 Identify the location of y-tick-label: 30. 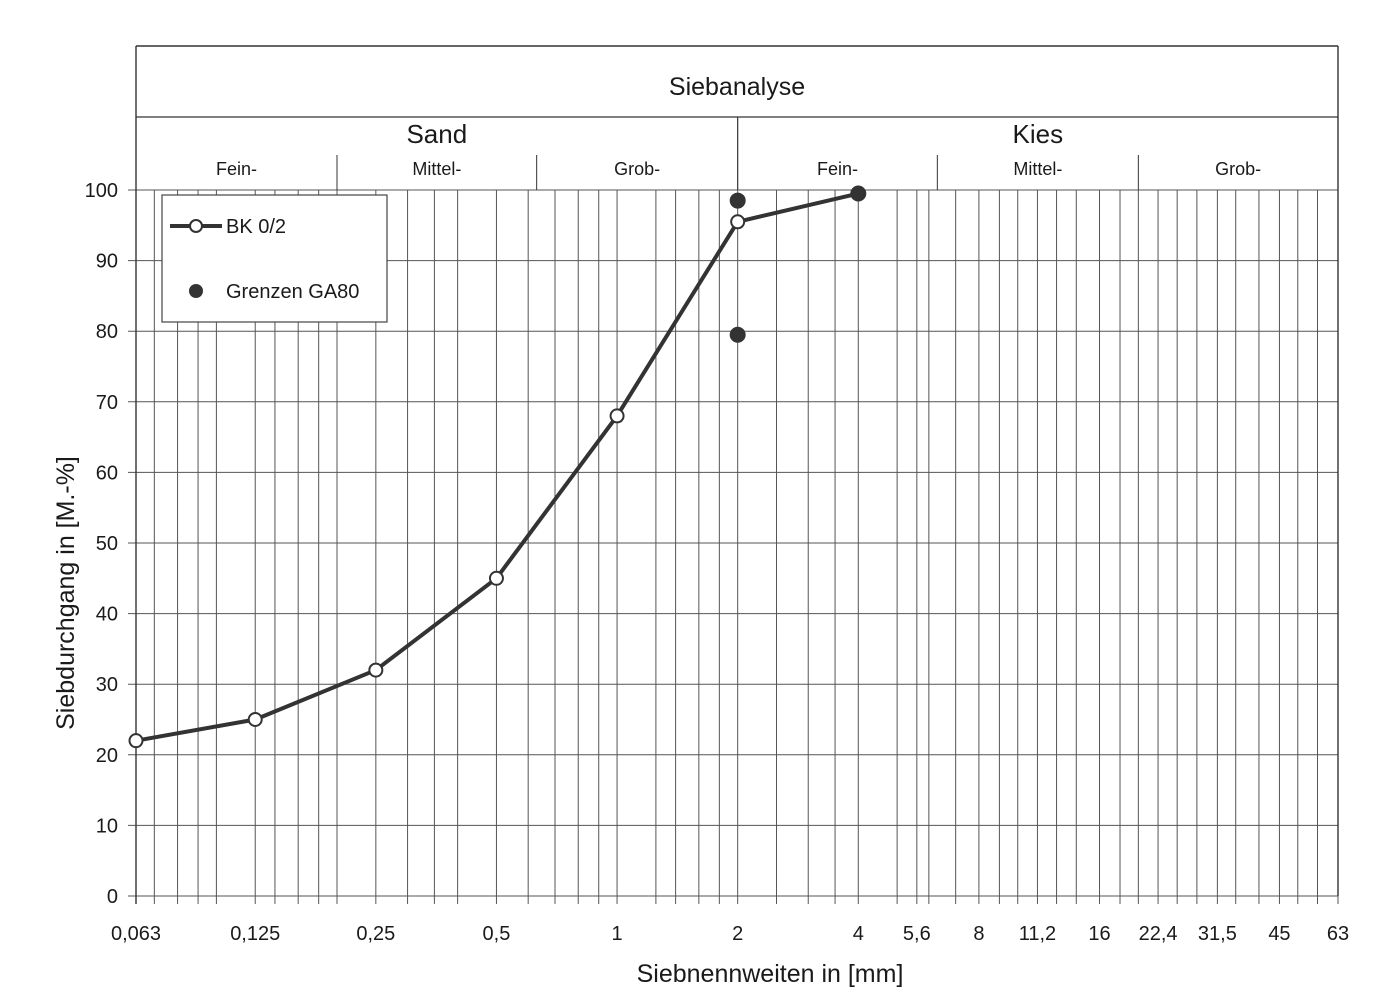
(107, 685).